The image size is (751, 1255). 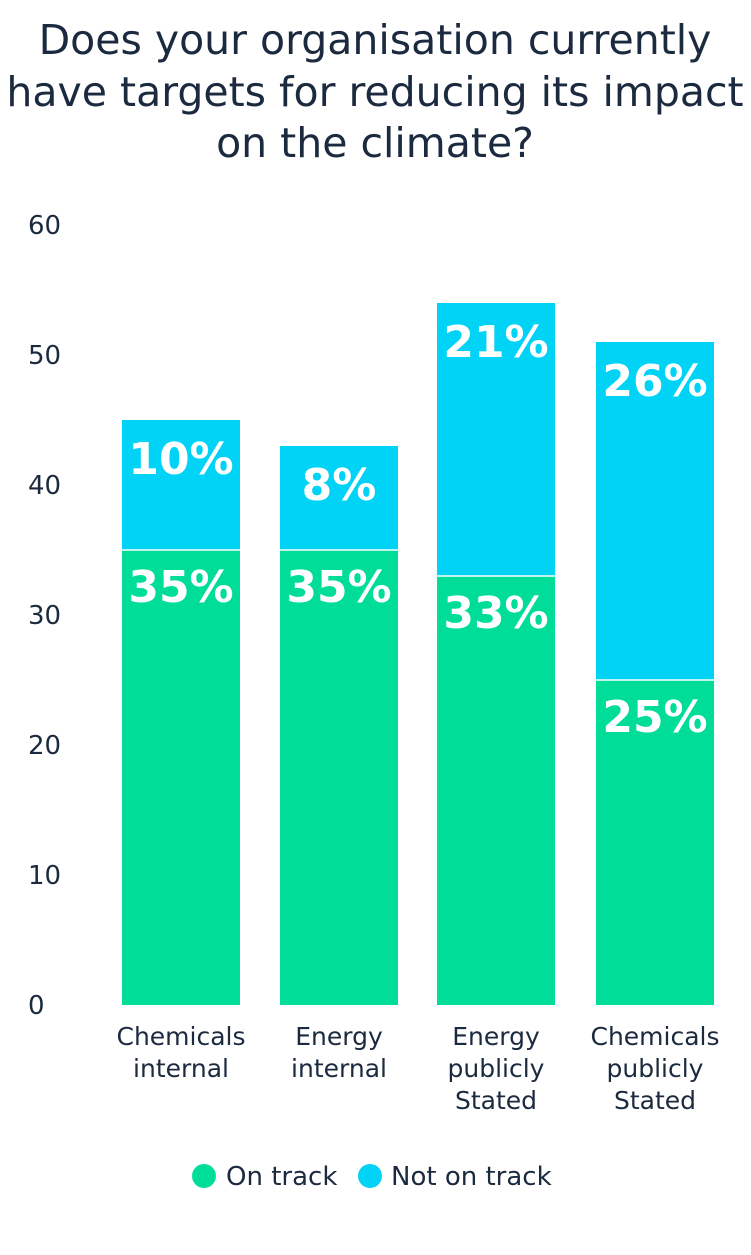 I want to click on legend-label: On track, so click(x=281, y=1177).